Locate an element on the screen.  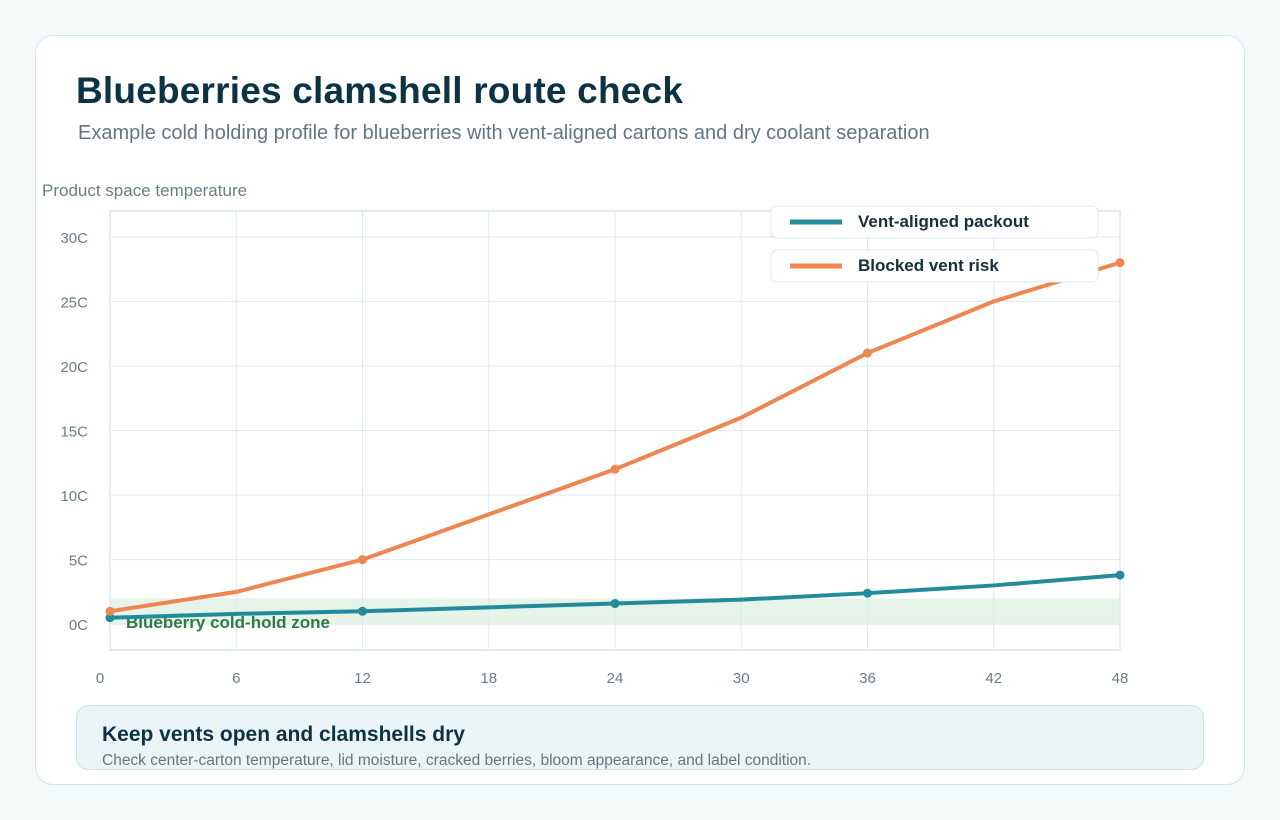
legend-item-1: Vent-aligned packout is located at coordinates (934, 222).